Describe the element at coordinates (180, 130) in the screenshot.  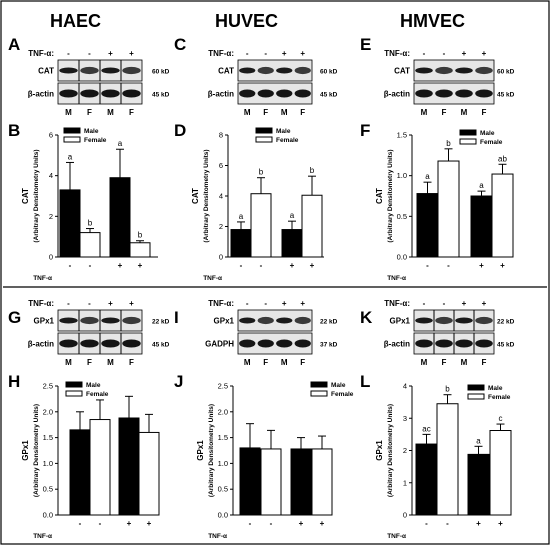
I see `panel-letter-d: D` at that location.